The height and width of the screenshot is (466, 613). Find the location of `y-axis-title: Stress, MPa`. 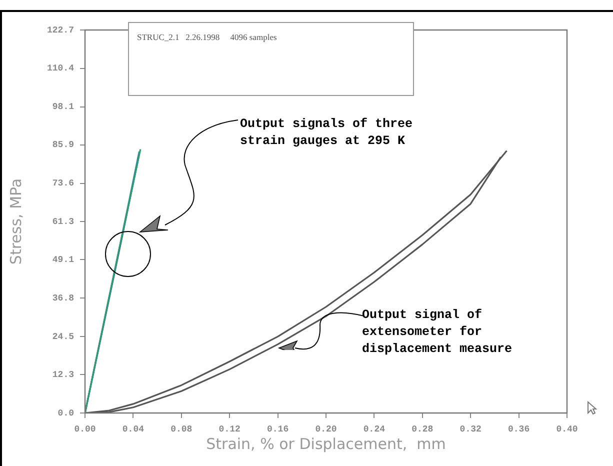

y-axis-title: Stress, MPa is located at coordinates (15, 221).